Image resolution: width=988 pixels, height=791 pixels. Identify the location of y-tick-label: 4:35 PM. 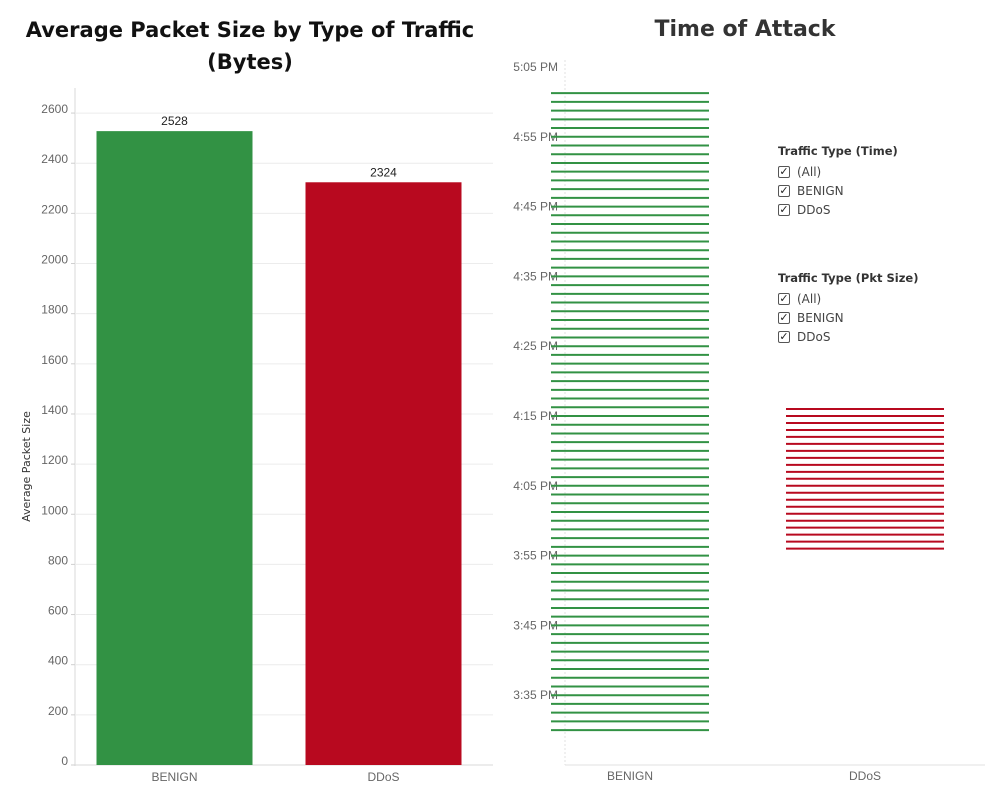
(535, 276).